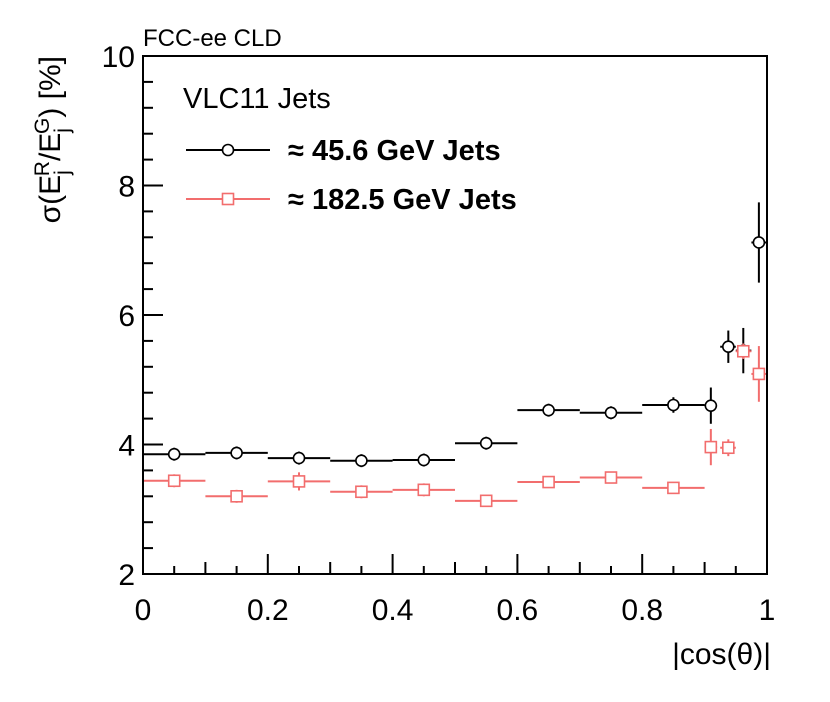 The width and height of the screenshot is (830, 702). I want to click on y-tick-label: 10, so click(118, 57).